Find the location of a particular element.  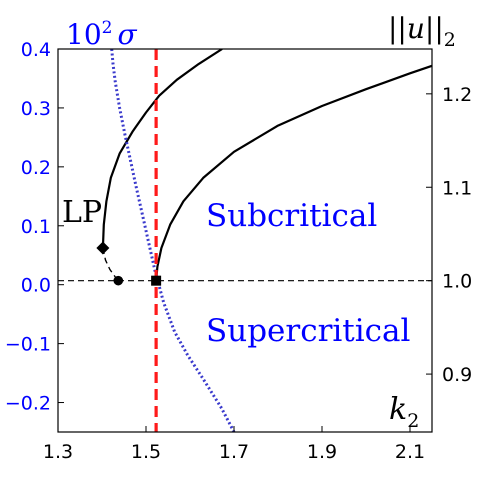

left-tick-label: −0.1 is located at coordinates (28, 345).